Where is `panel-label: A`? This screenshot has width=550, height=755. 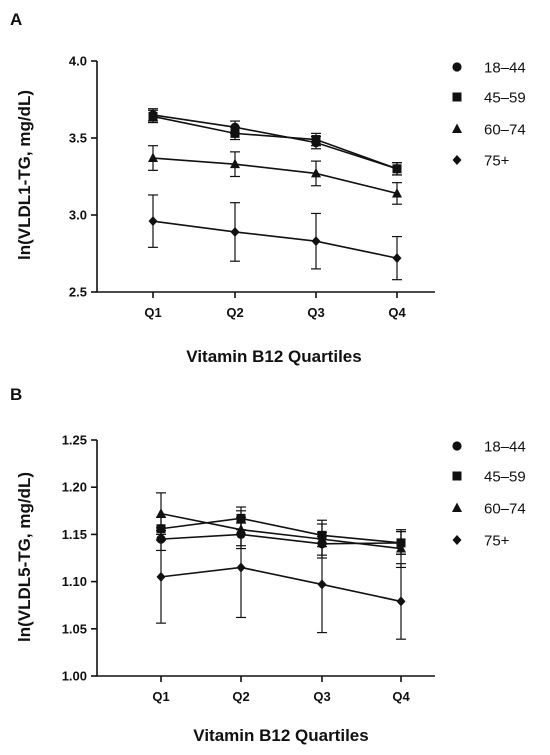
panel-label: A is located at coordinates (16, 19).